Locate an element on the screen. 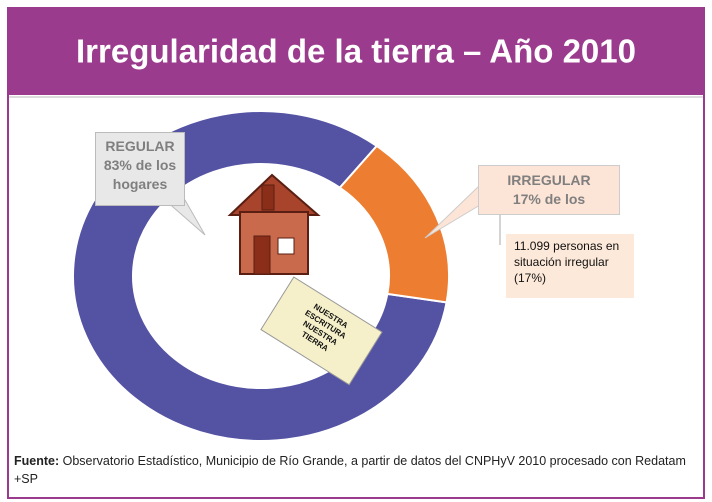 Image resolution: width=712 pixels, height=502 pixels. irregular-callout: IRREGULAR 17% de los is located at coordinates (549, 190).